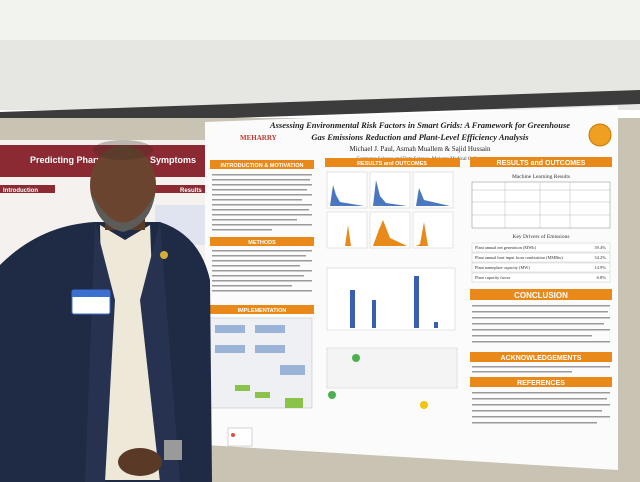  I want to click on driver-name: Plant nameplate capacity (MW), so click(502, 267).